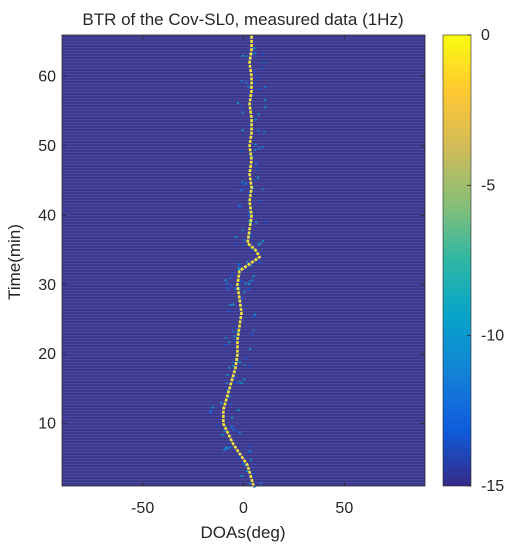 The image size is (526, 550). What do you see at coordinates (47, 146) in the screenshot?
I see `y-tick-label: 50` at bounding box center [47, 146].